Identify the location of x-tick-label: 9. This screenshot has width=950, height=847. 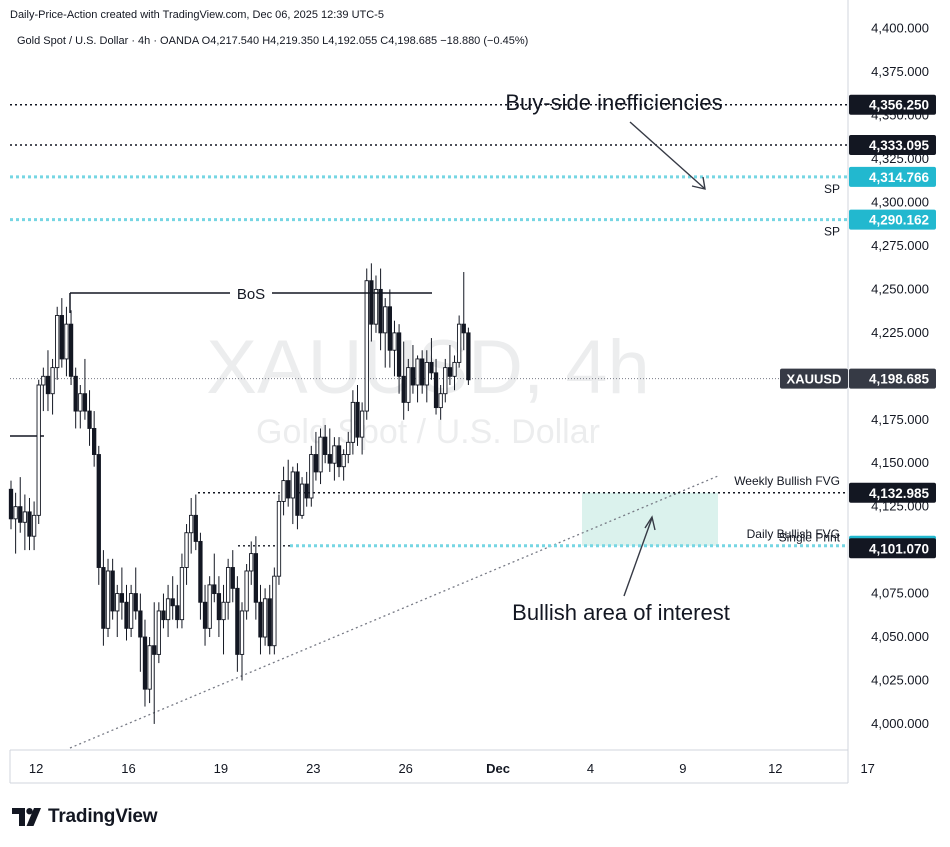
(682, 768).